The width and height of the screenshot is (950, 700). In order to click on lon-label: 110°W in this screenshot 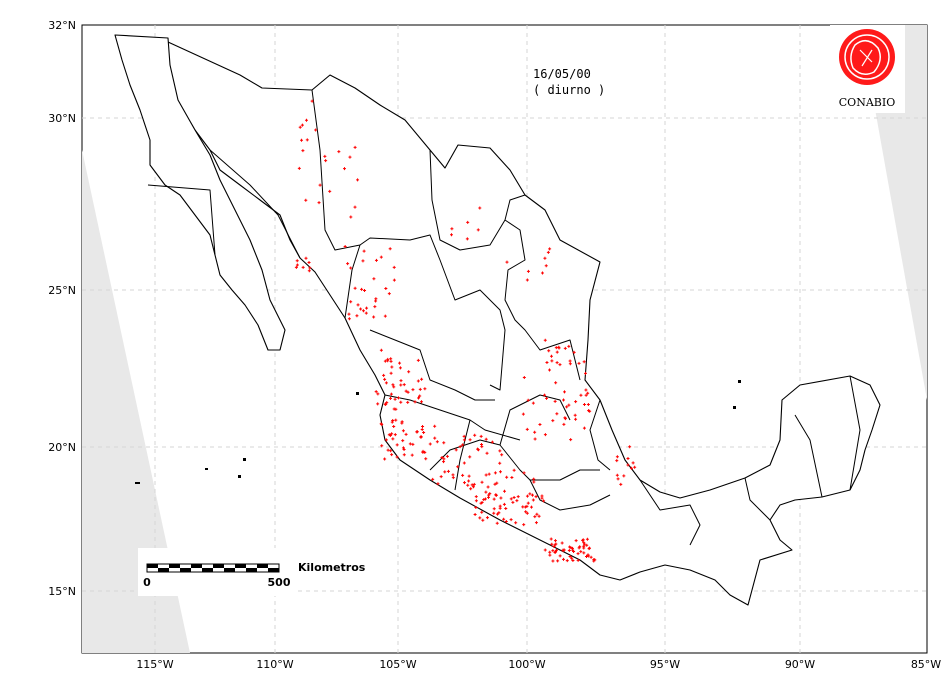, I will do `click(274, 664)`.